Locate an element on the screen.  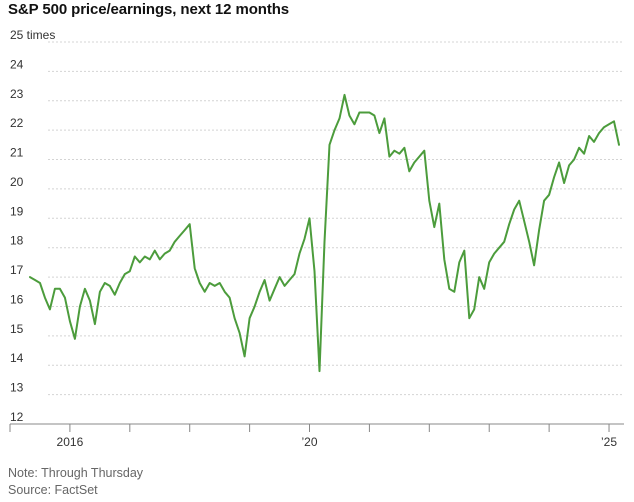
chart-title: S&P 500 price/earnings, next 12 months is located at coordinates (149, 9).